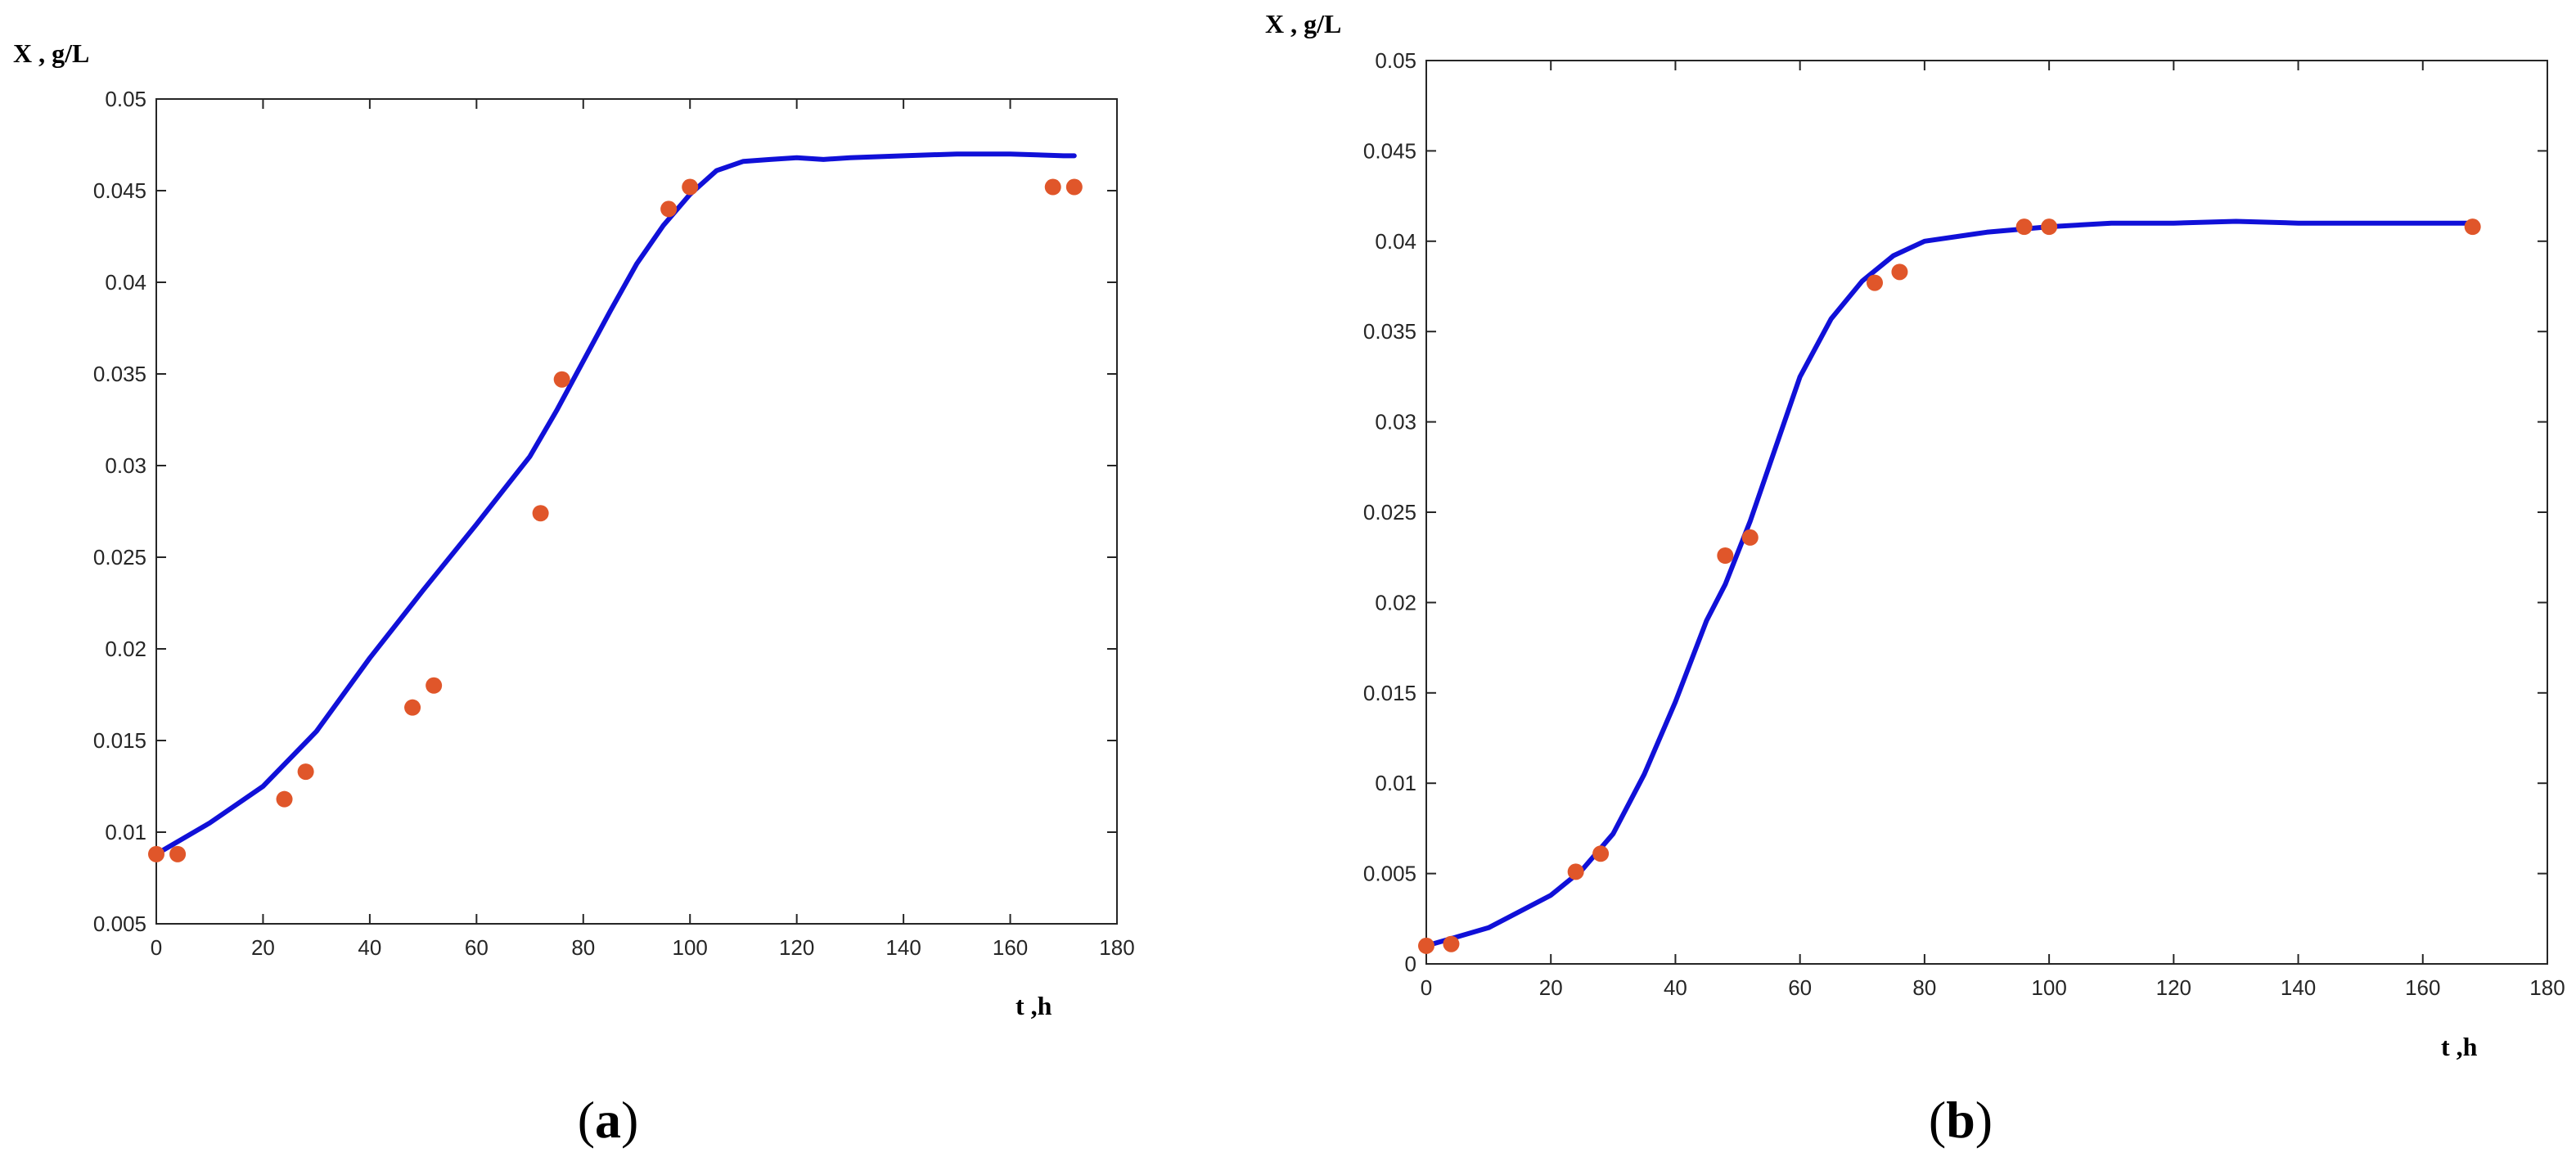 This screenshot has width=2576, height=1175. Describe the element at coordinates (1034, 1005) in the screenshot. I see `x-axis-title-a: t ,h` at that location.